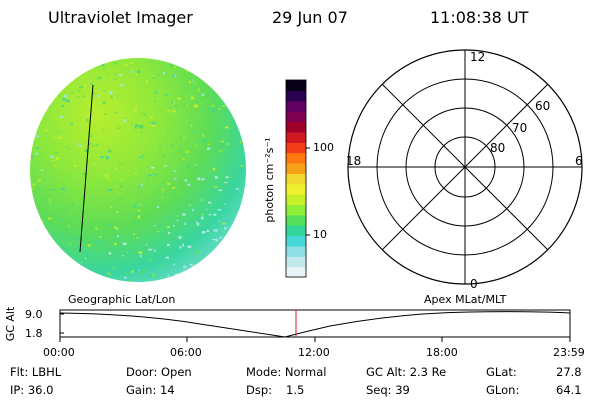  I want to click on orbit-track-line, so click(86, 168).